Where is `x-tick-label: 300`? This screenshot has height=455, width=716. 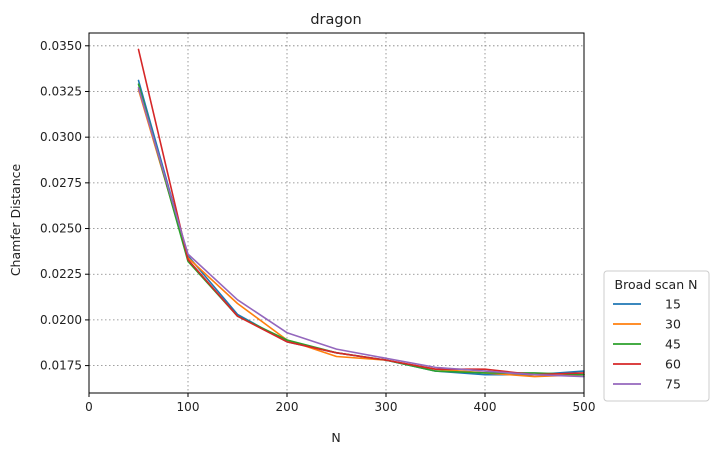
x-tick-label: 300 is located at coordinates (386, 407).